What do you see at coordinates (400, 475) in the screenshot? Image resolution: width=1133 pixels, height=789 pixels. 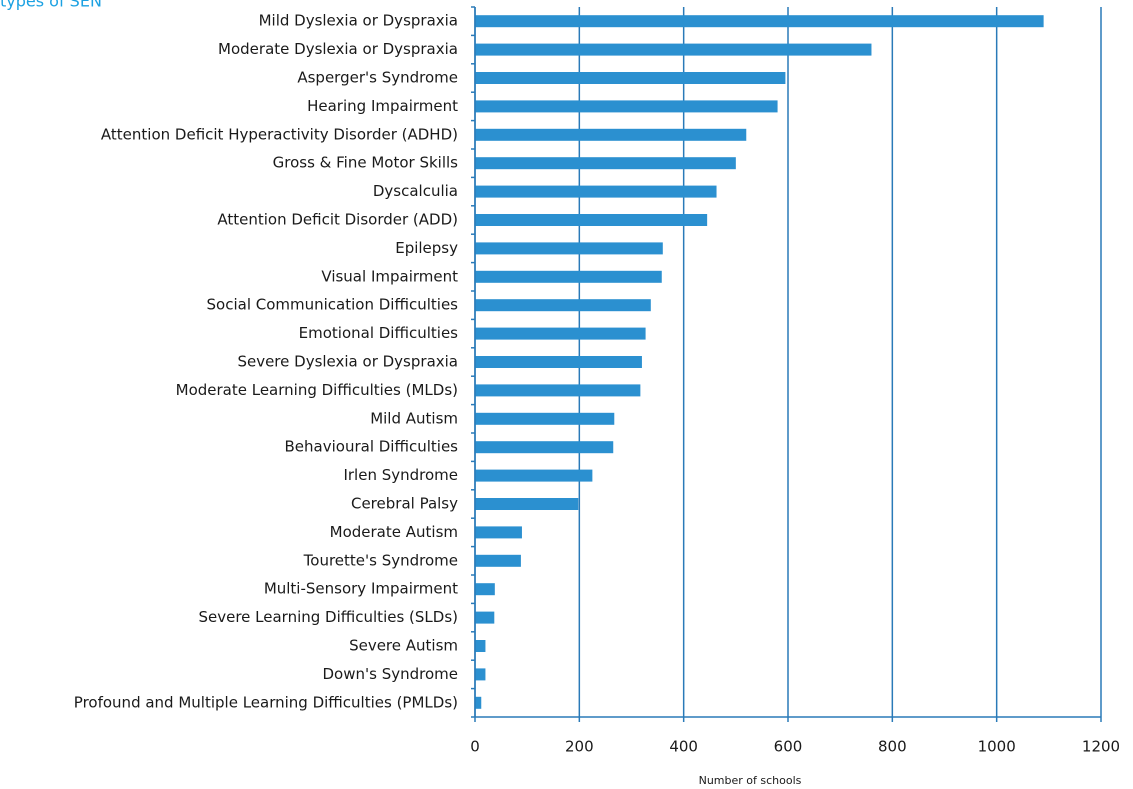 I see `y-tick-label: Irlen Syndrome` at bounding box center [400, 475].